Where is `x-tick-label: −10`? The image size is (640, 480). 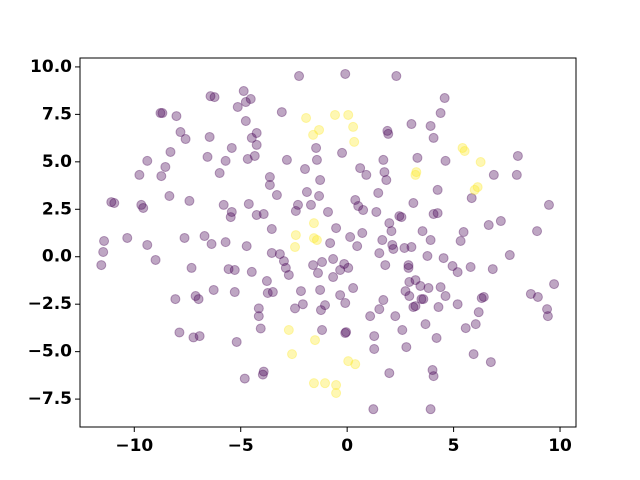
x-tick-label: −10 is located at coordinates (134, 446).